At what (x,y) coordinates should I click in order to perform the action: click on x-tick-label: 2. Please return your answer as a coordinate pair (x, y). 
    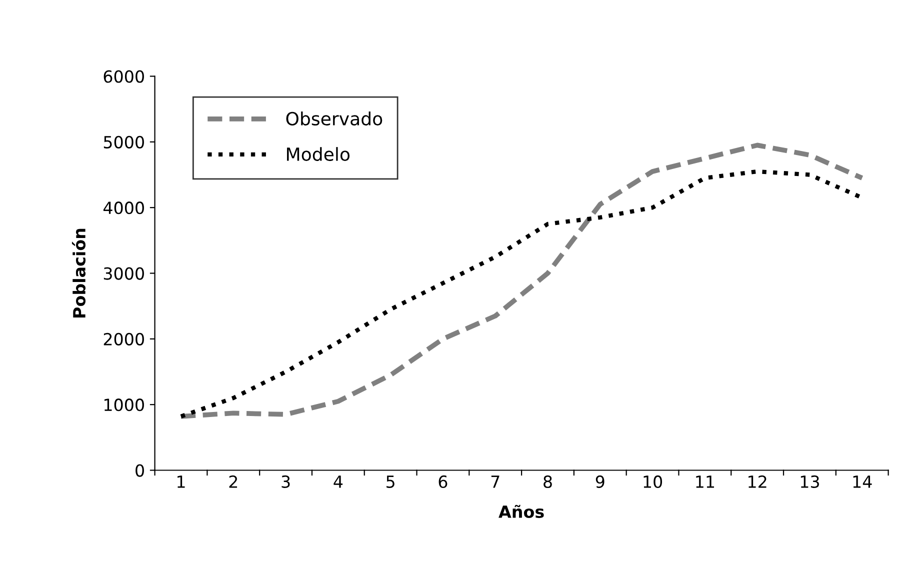
    Looking at the image, I should click on (233, 481).